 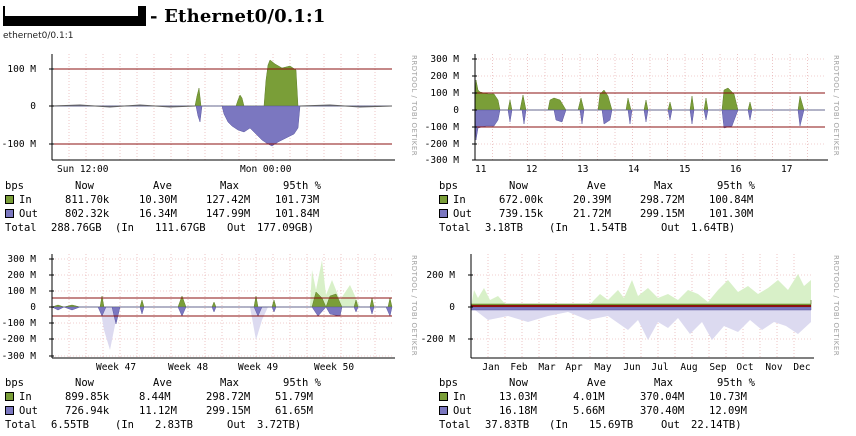 What do you see at coordinates (83, 169) in the screenshot?
I see `x-tick-label: Sun 12:00` at bounding box center [83, 169].